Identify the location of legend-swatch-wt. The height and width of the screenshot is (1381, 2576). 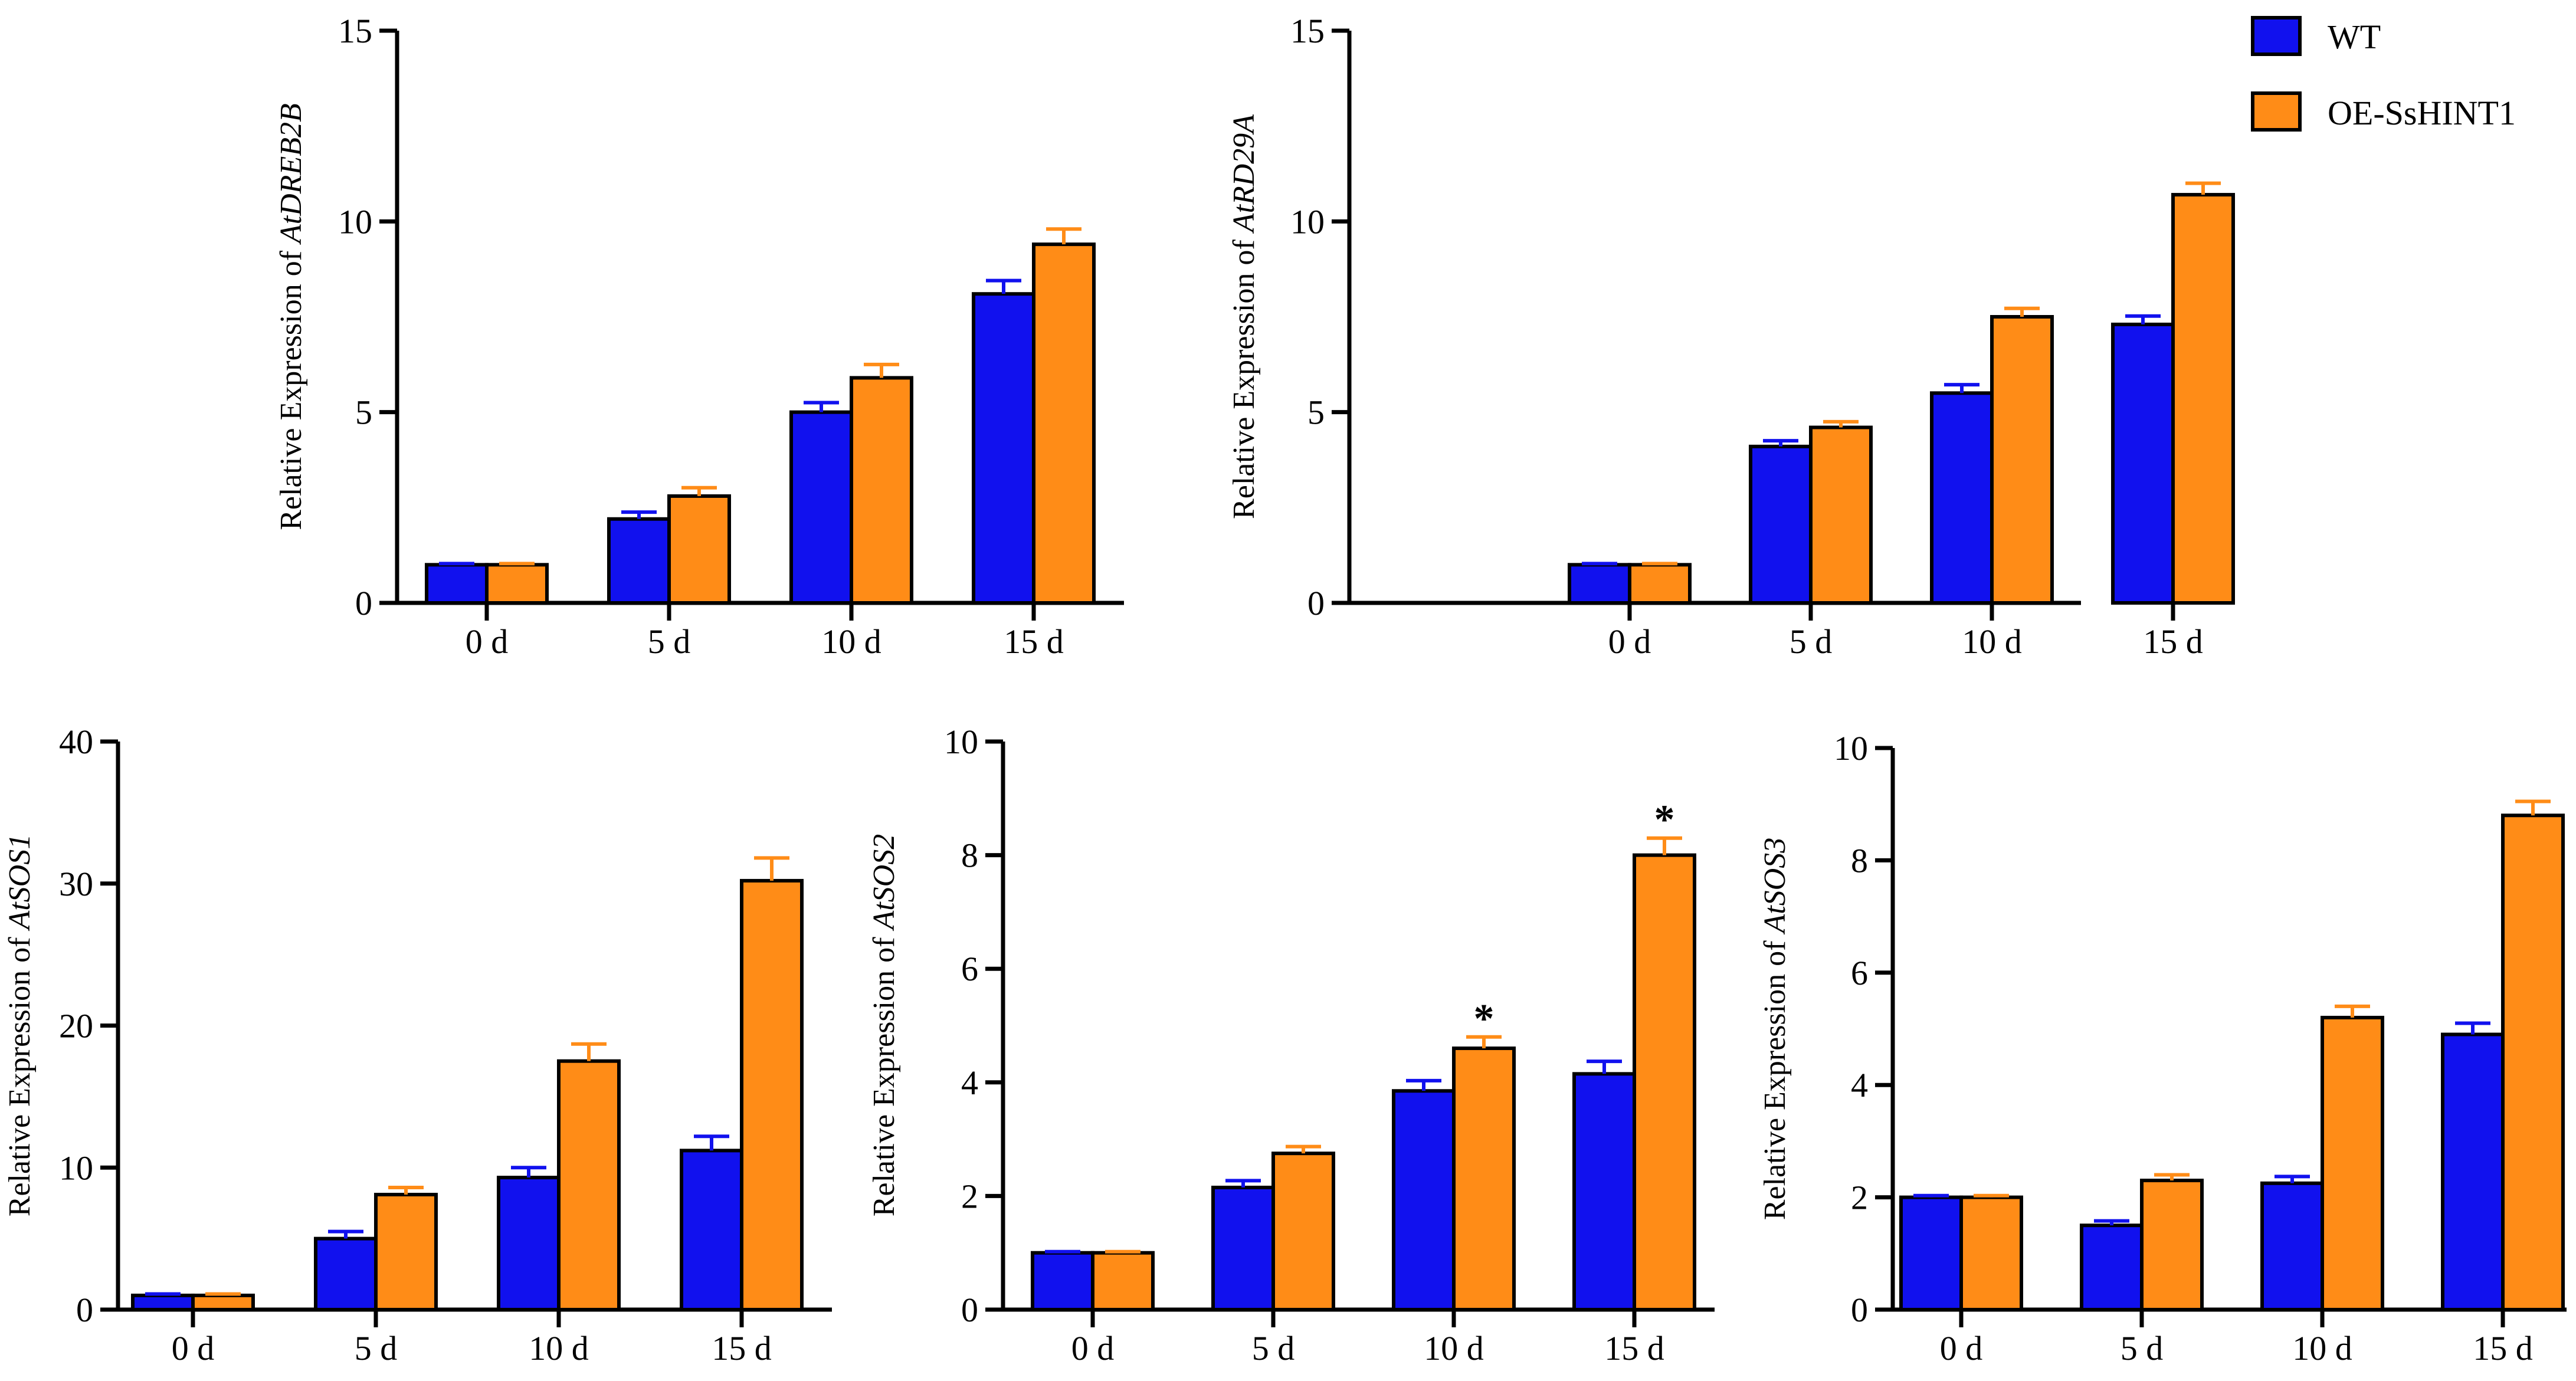
(2276, 36).